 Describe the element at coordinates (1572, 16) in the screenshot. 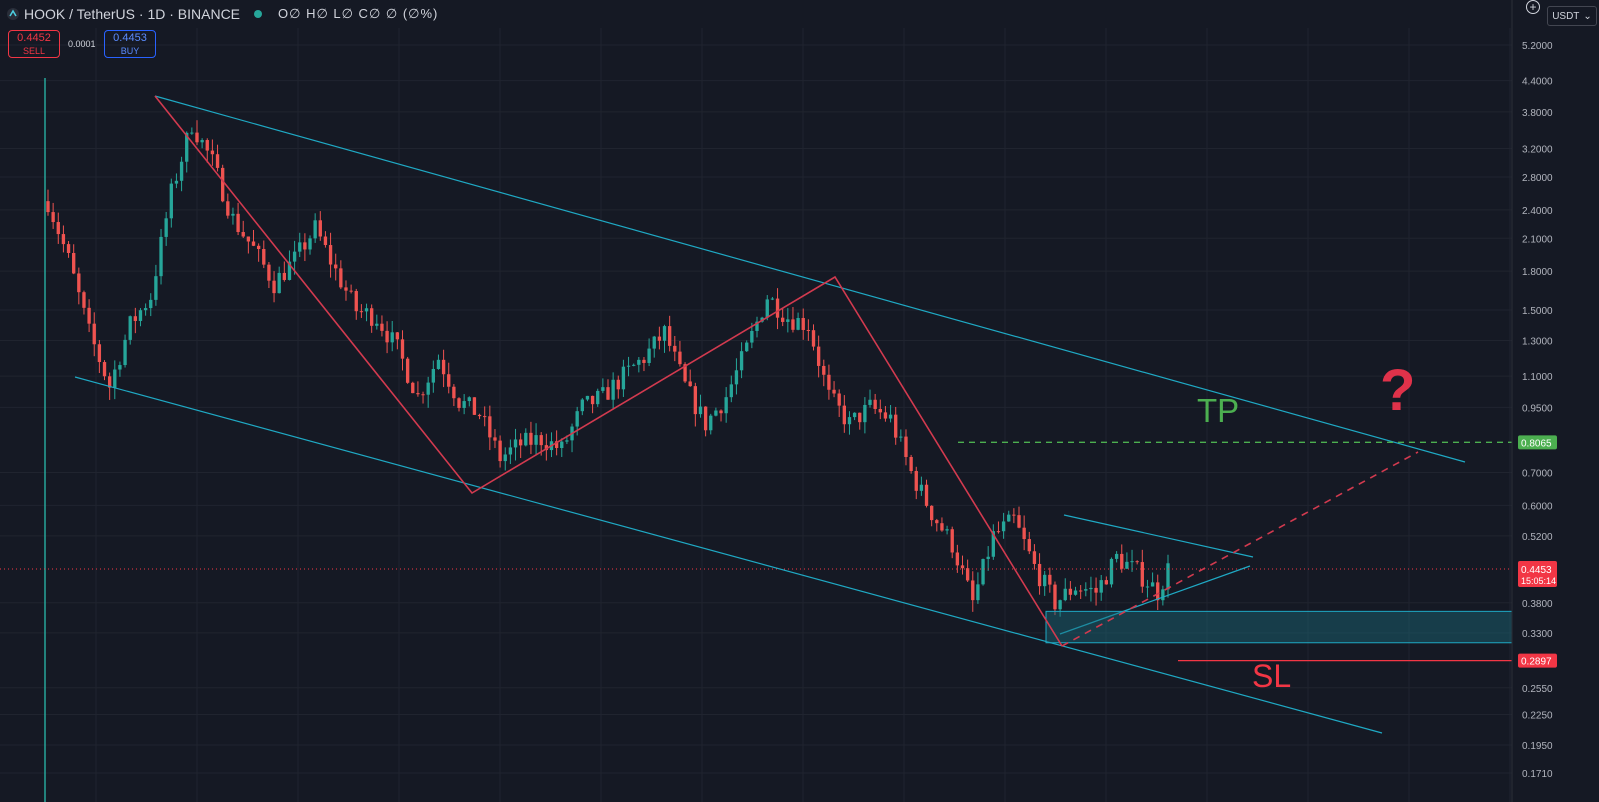

I see `currency-select: USDT ⌄` at that location.